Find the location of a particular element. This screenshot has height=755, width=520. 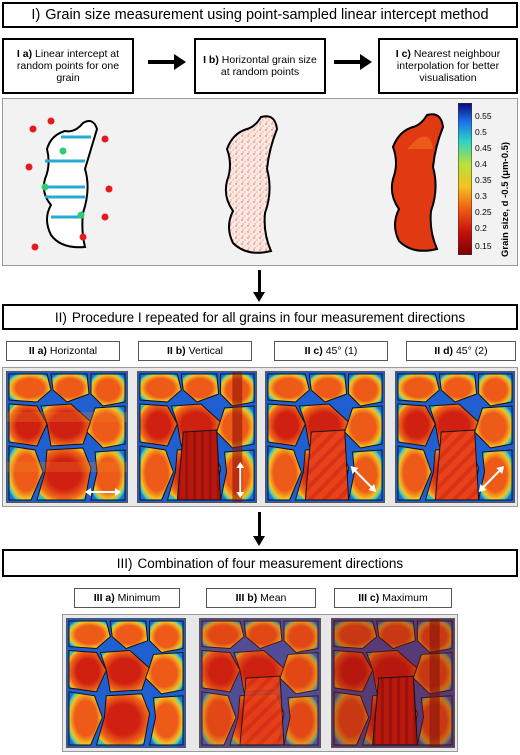

section3-prefix: III) is located at coordinates (124, 563).